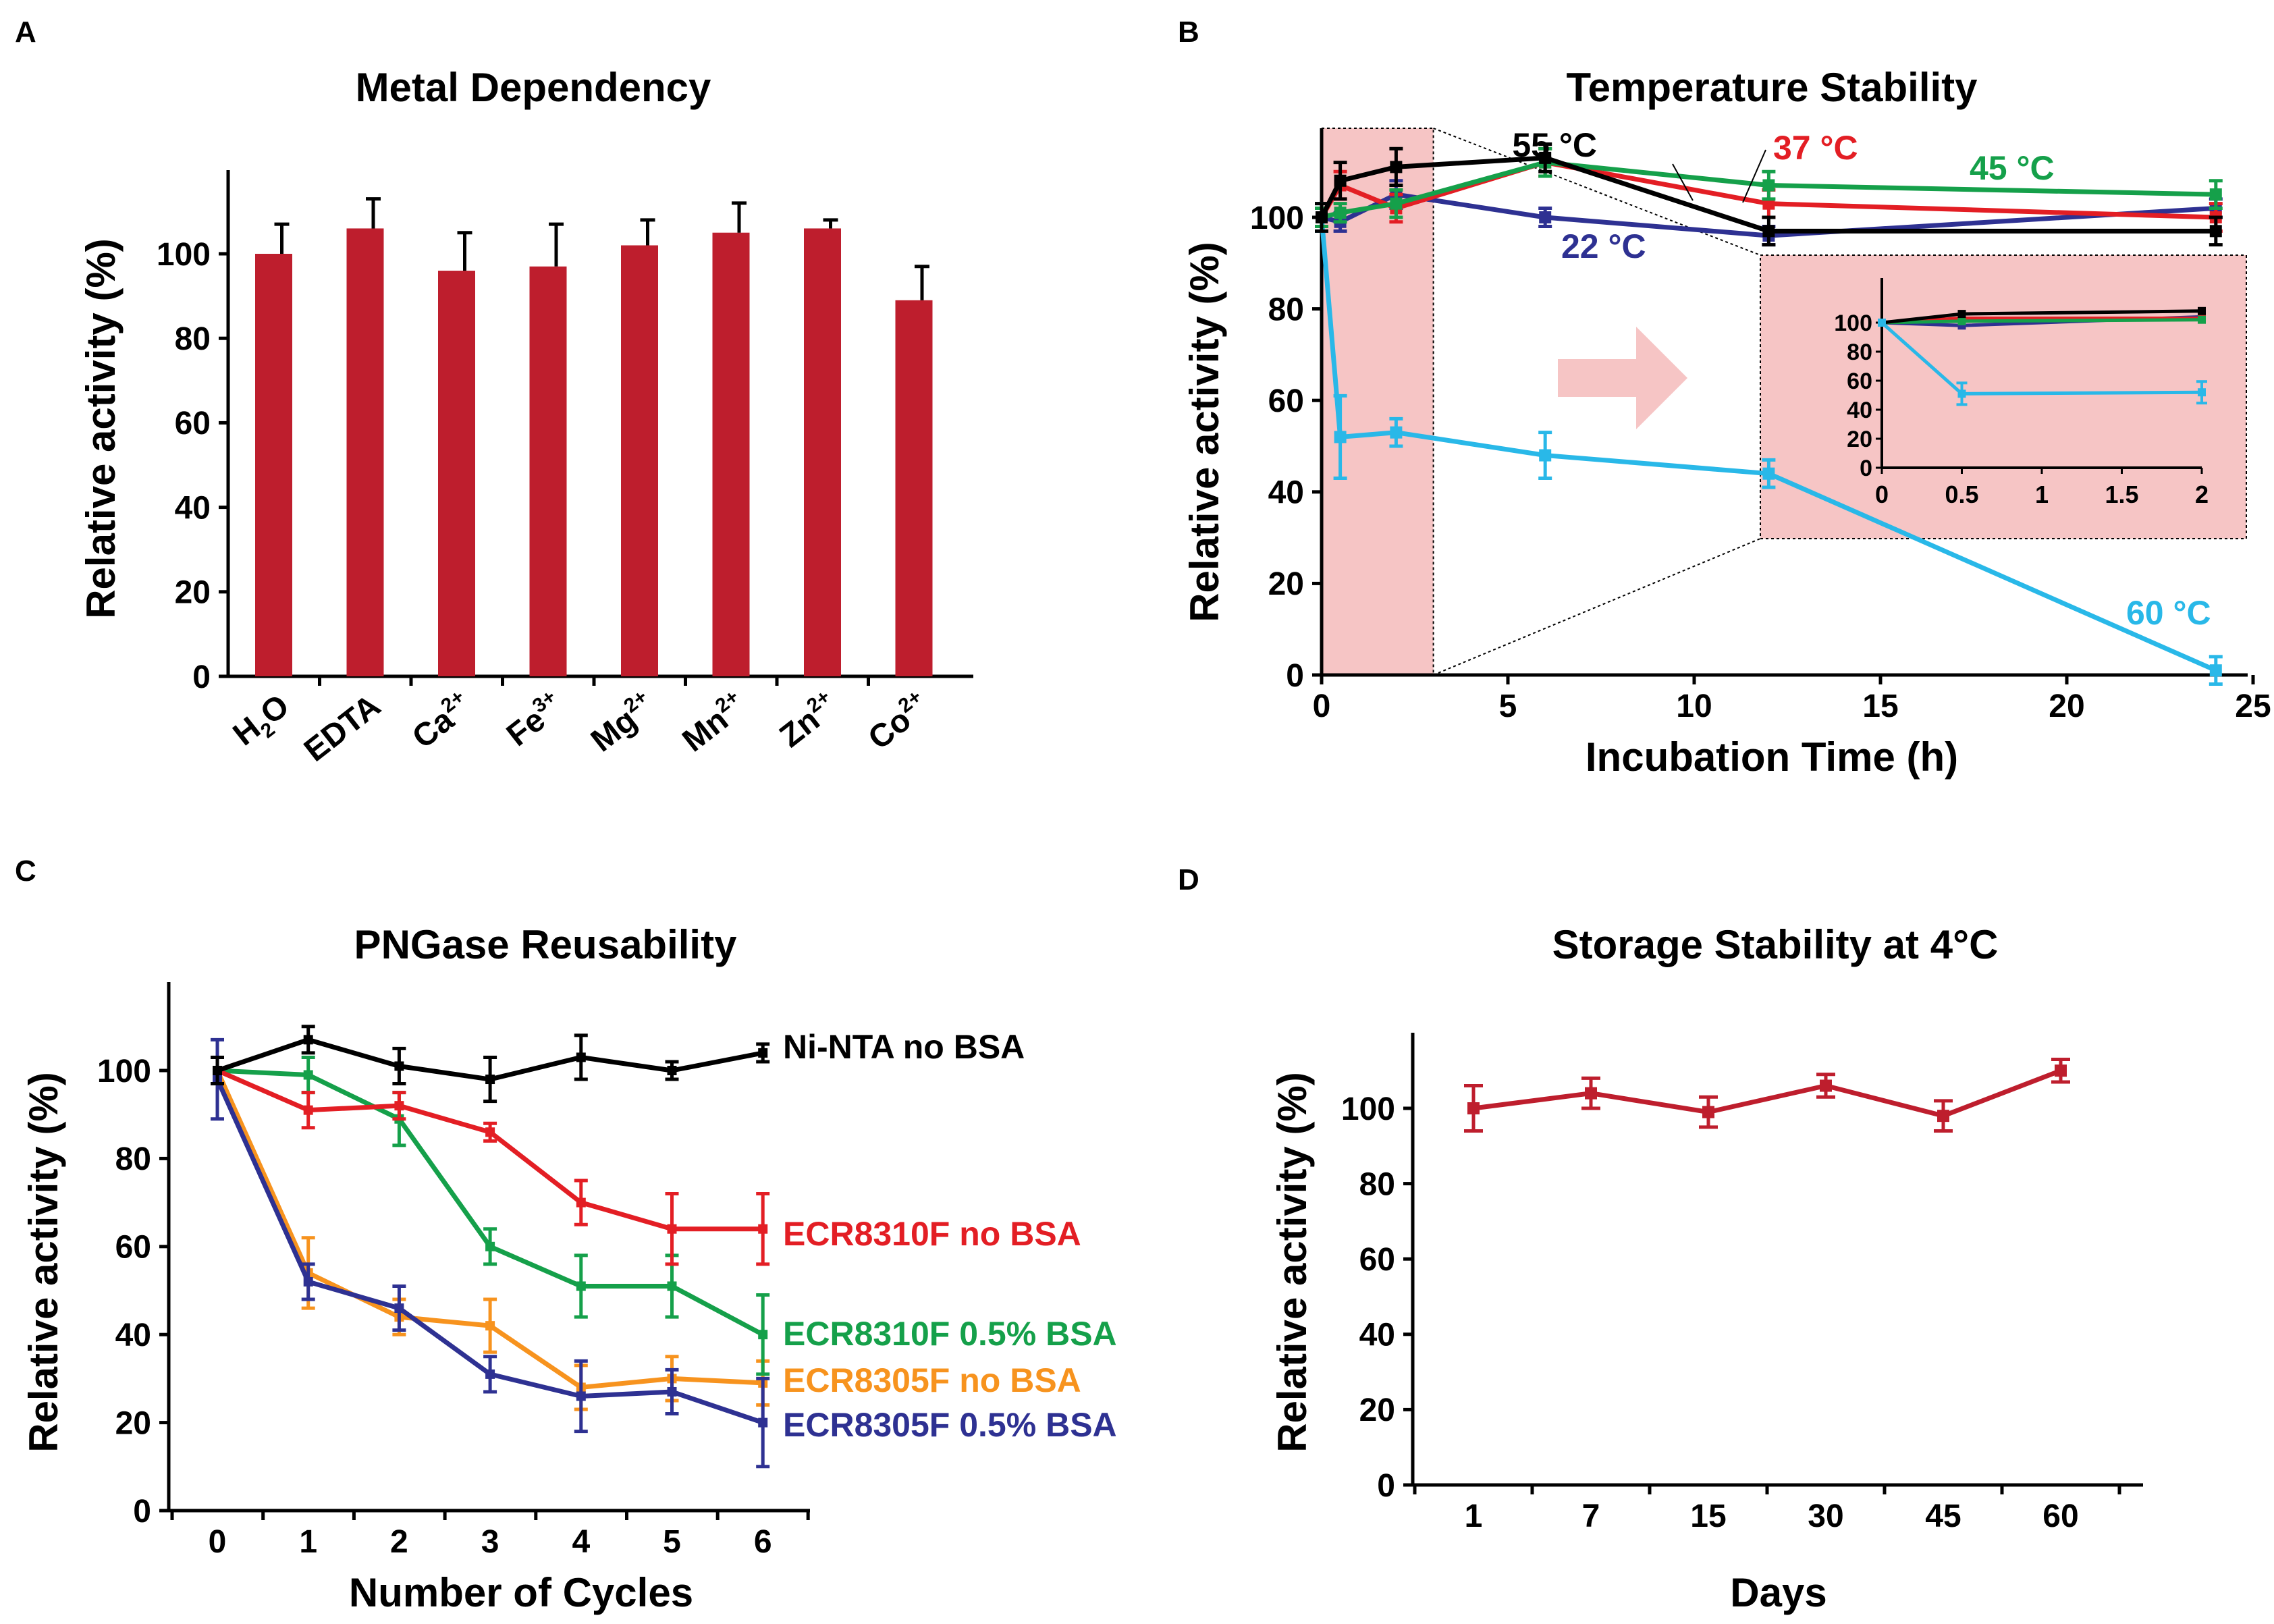 This screenshot has height=1624, width=2274. I want to click on panel-b-ytick-label: 80, so click(1286, 309).